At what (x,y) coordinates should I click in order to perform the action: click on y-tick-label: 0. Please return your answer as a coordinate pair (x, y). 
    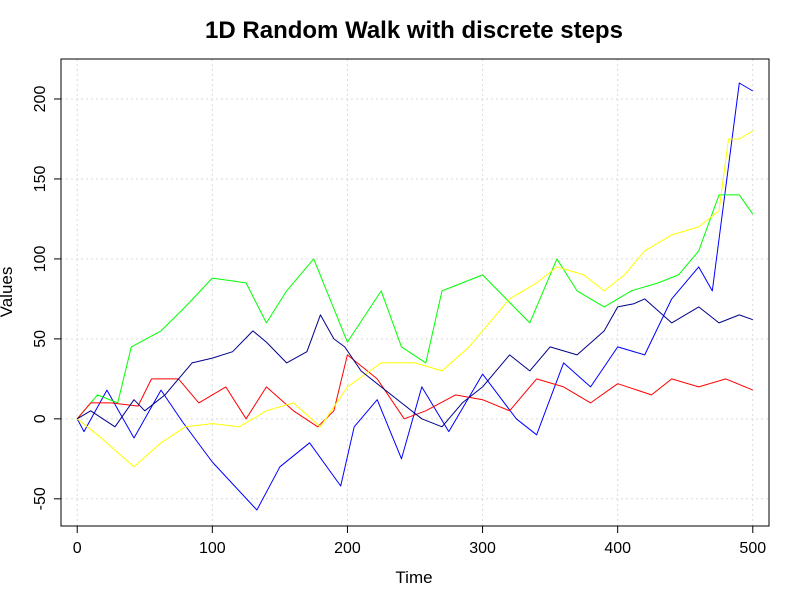
    Looking at the image, I should click on (40, 418).